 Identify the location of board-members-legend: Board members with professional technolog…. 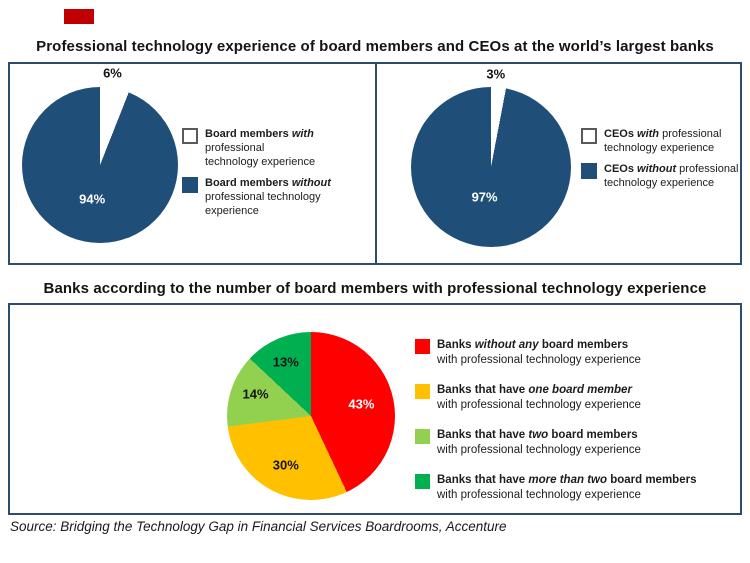
(274, 176).